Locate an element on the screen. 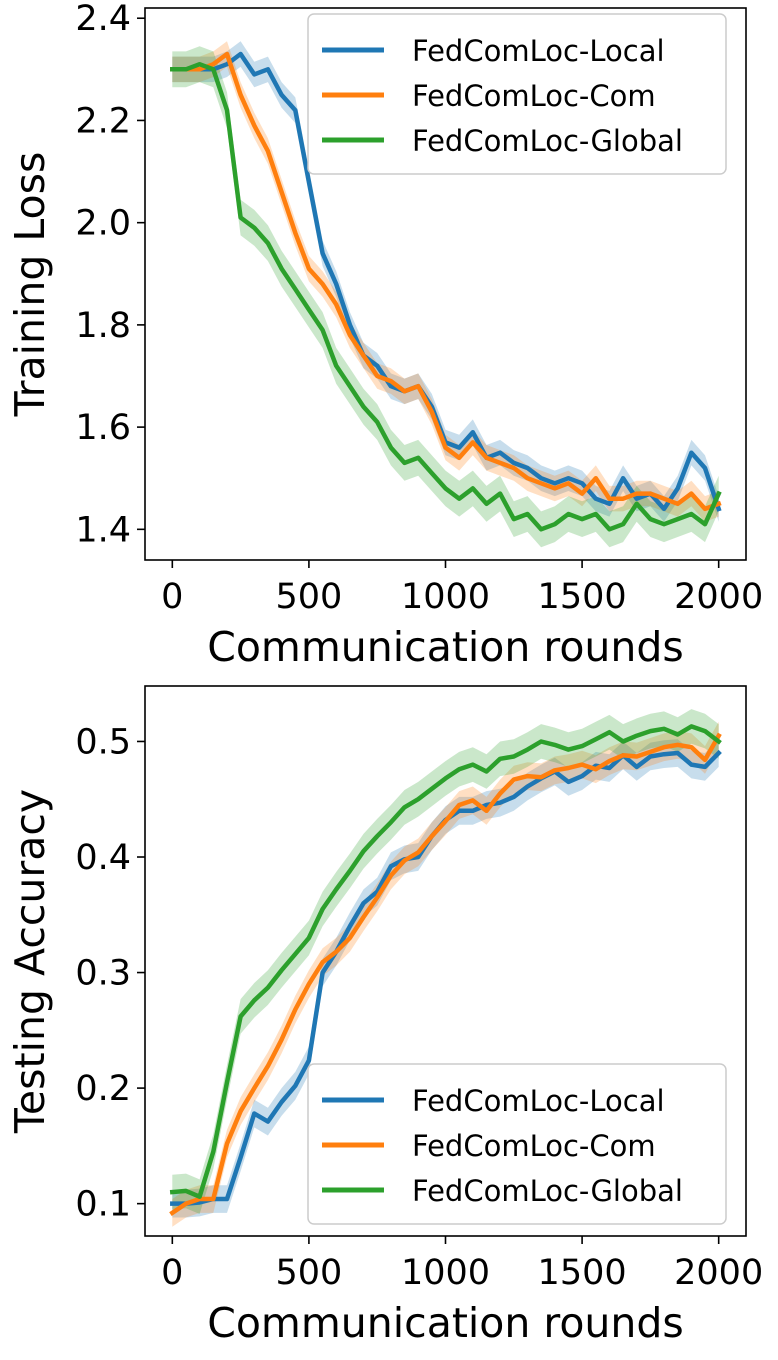 The height and width of the screenshot is (1360, 778). y-tick-label: 0.4 is located at coordinates (103, 858).